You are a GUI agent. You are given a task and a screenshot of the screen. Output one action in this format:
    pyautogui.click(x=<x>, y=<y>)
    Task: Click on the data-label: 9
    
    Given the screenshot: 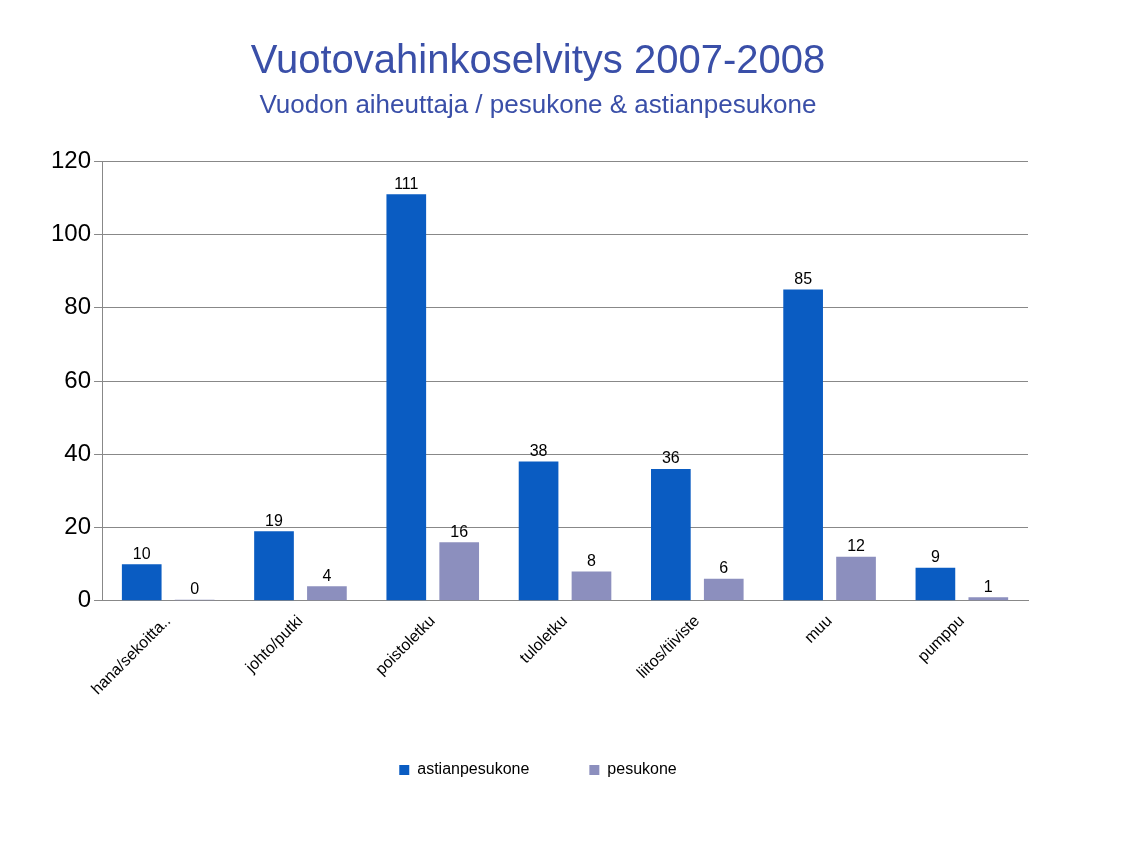 What is the action you would take?
    pyautogui.click(x=935, y=557)
    